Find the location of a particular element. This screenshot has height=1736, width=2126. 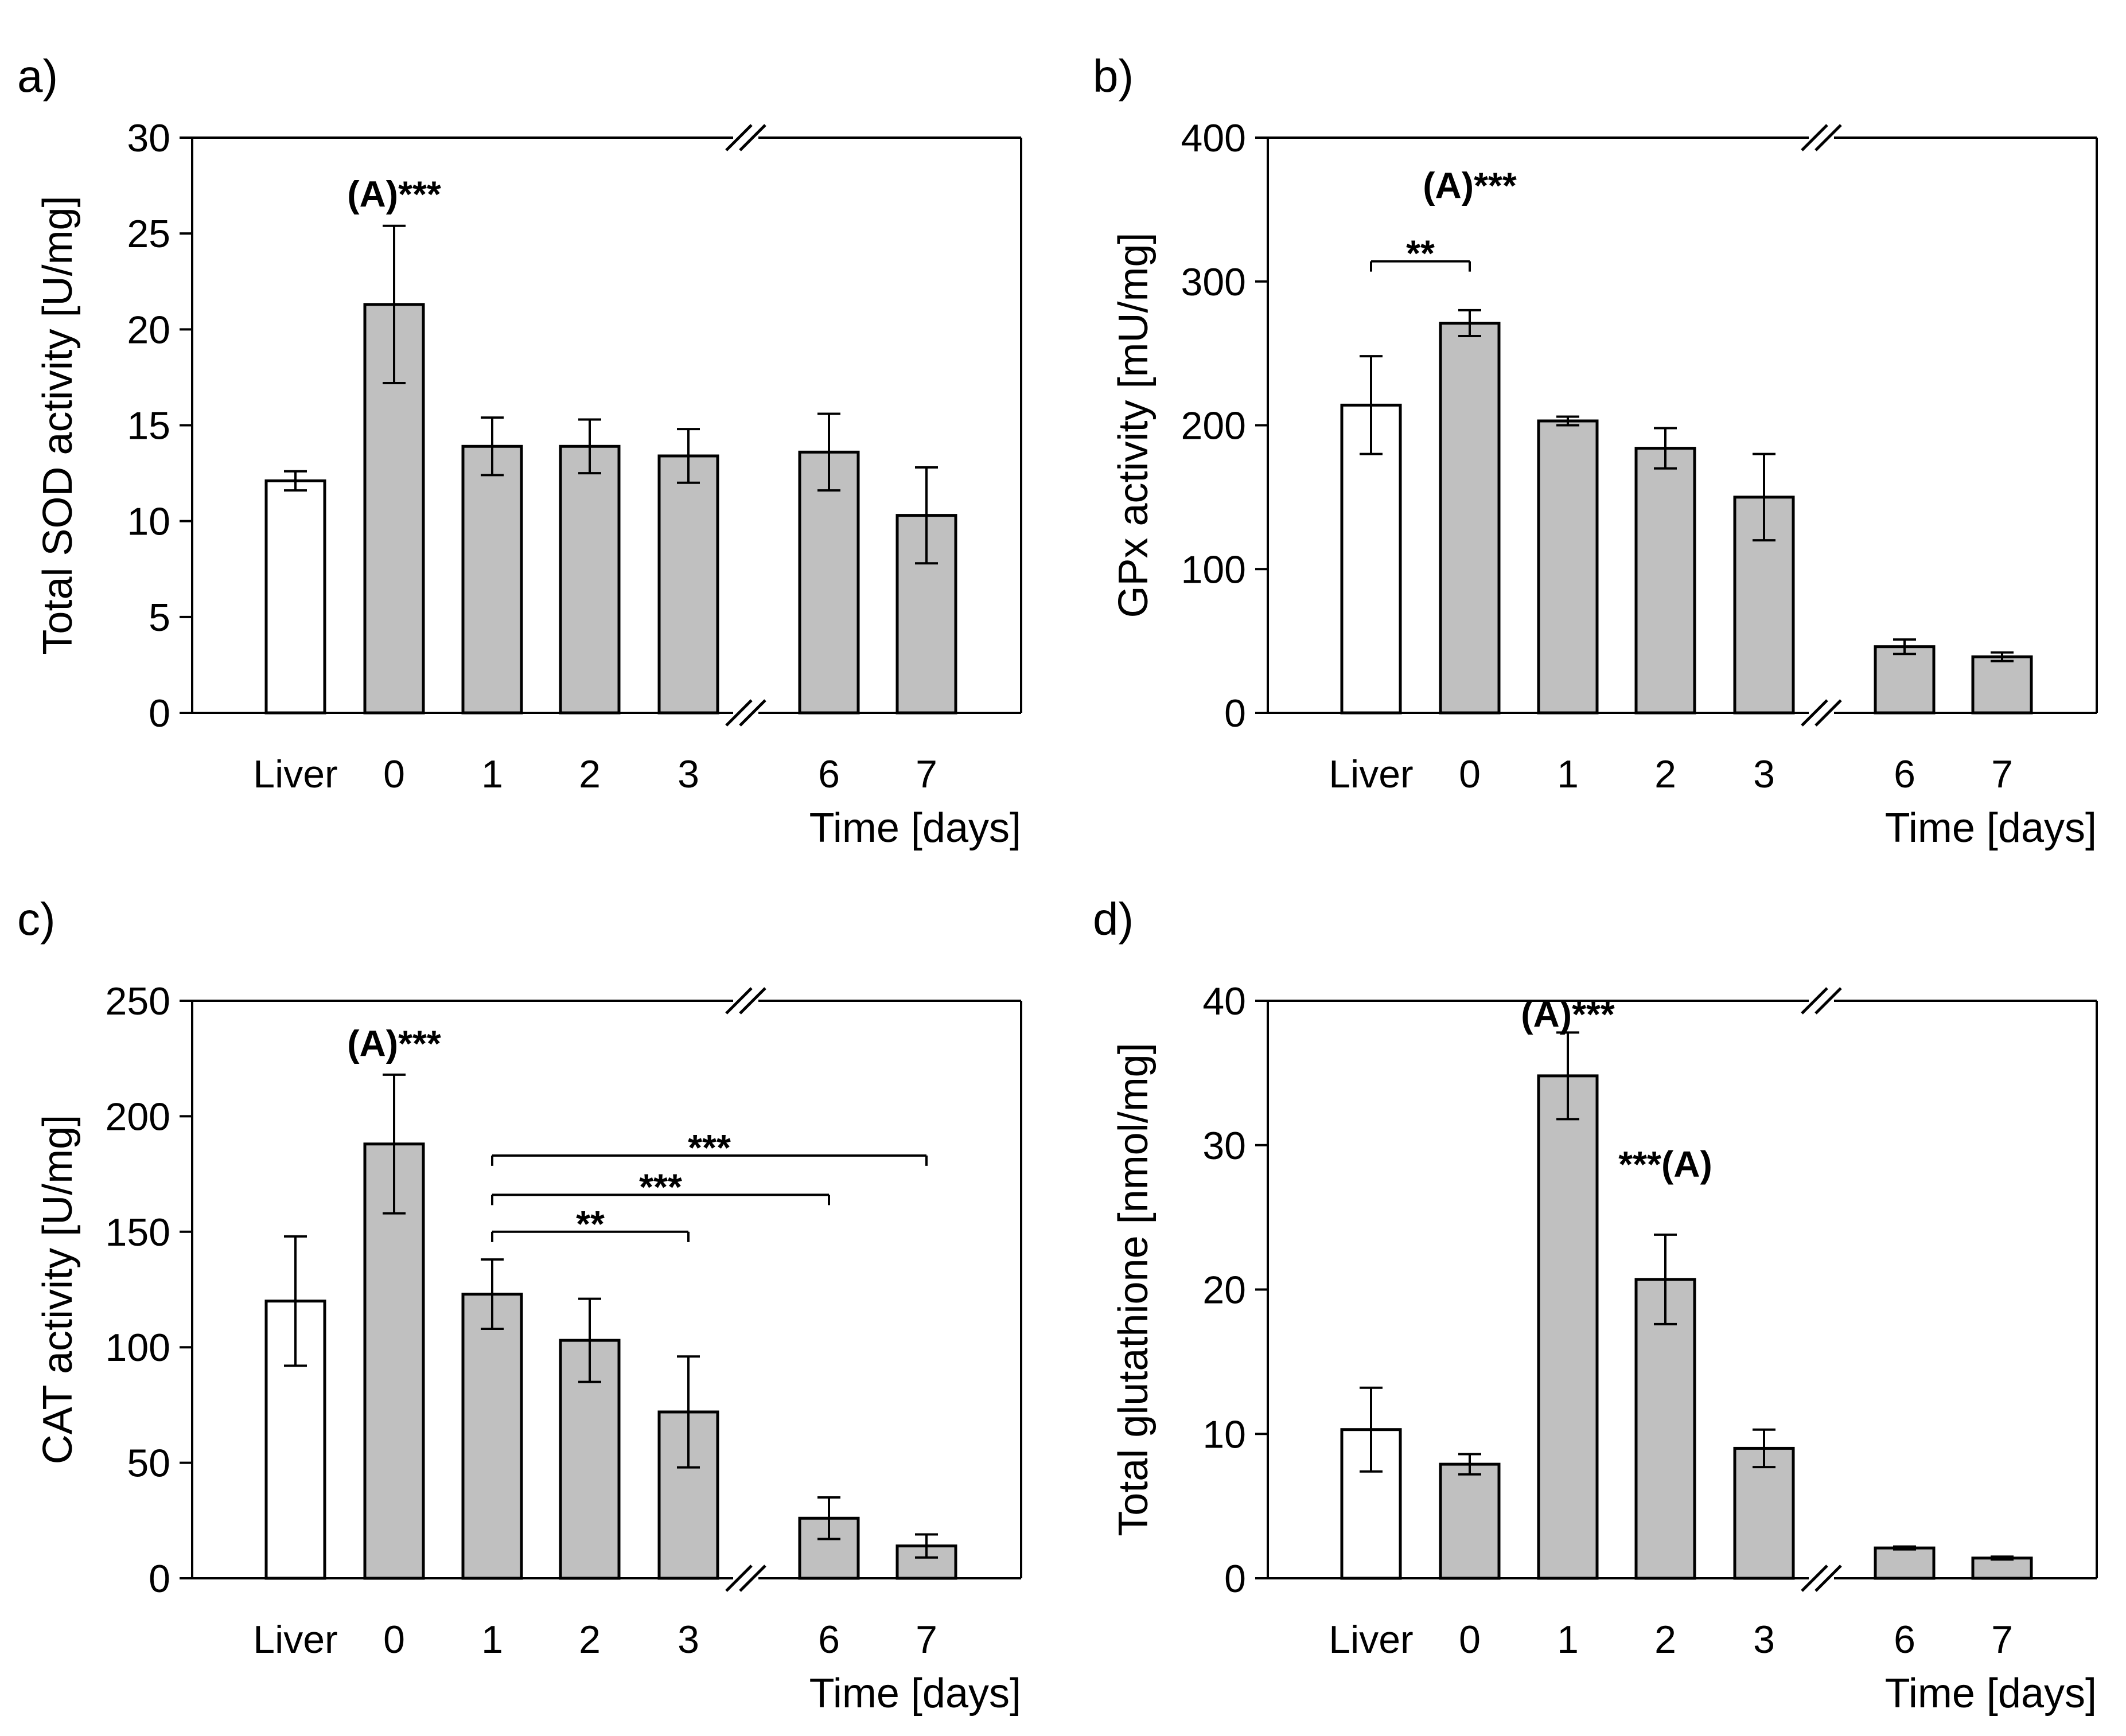

y-tick-label: 400 is located at coordinates (1213, 138).